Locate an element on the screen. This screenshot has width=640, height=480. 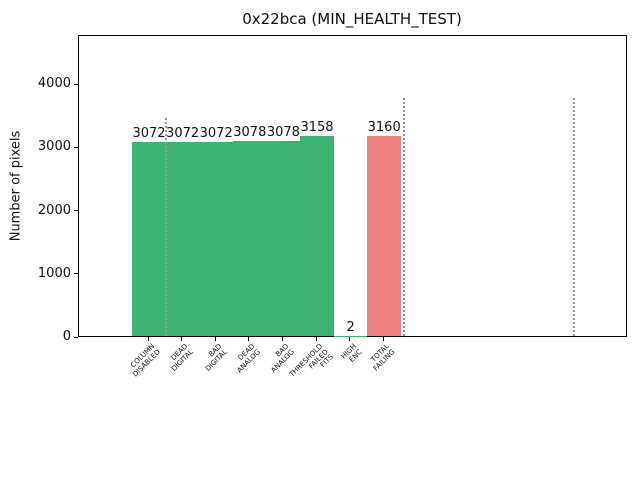
x-tick-label: TOTAL FAILING is located at coordinates (383, 357).